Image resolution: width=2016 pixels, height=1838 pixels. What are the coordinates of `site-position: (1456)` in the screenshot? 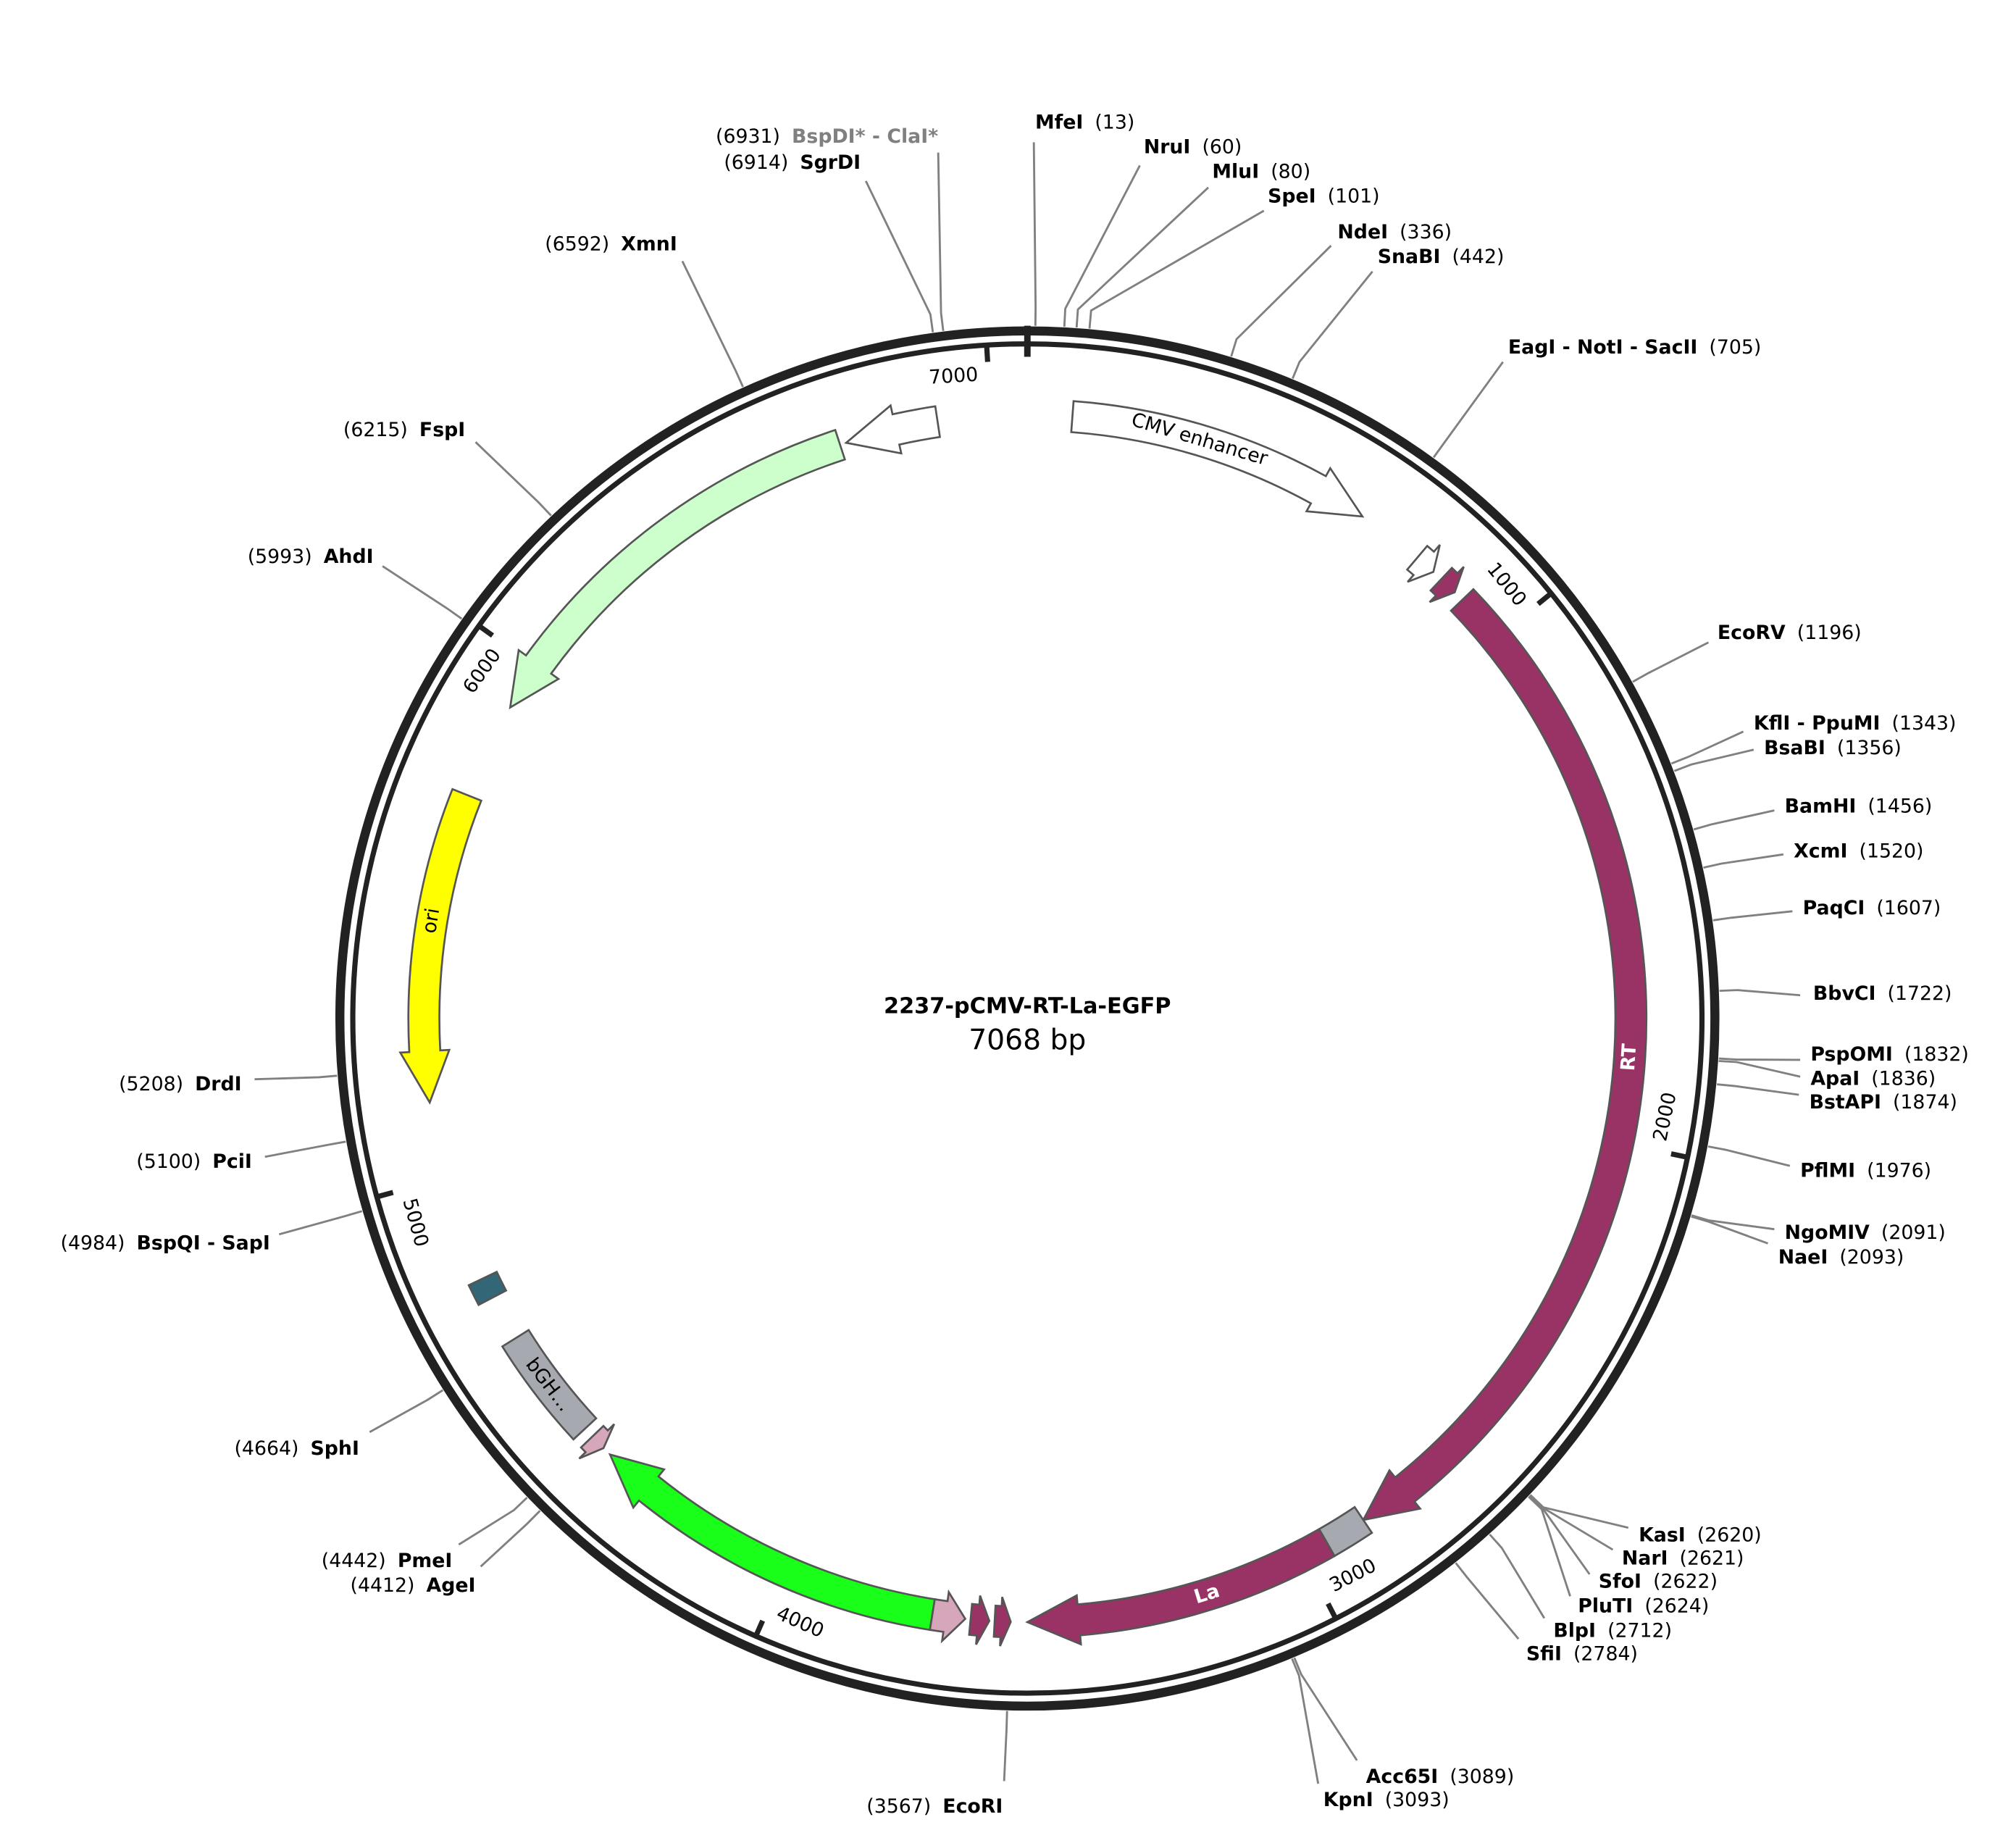 It's located at (1900, 806).